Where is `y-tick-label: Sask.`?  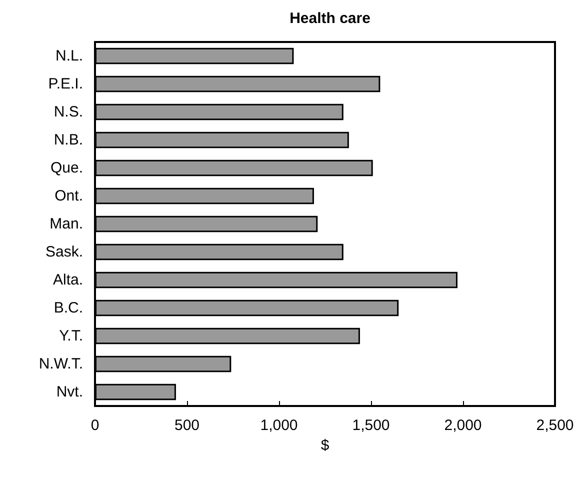
y-tick-label: Sask. is located at coordinates (64, 252).